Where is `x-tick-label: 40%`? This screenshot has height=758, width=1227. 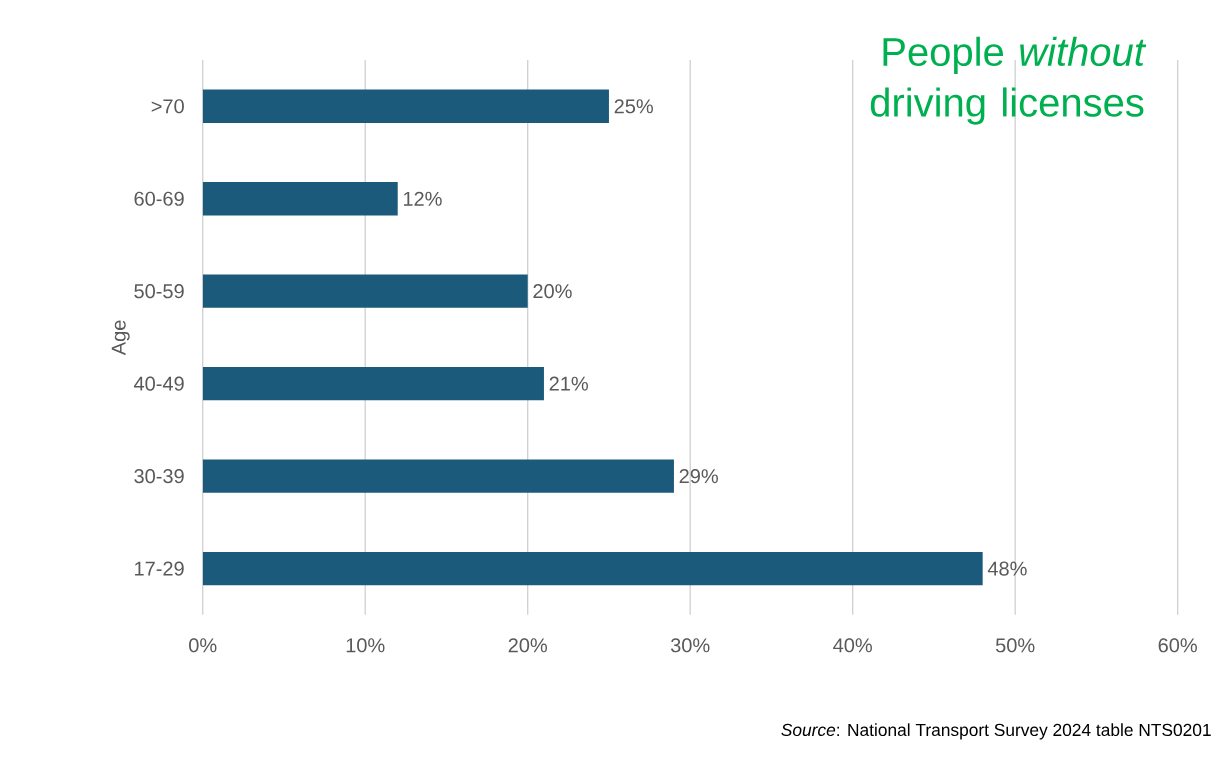 x-tick-label: 40% is located at coordinates (852, 645).